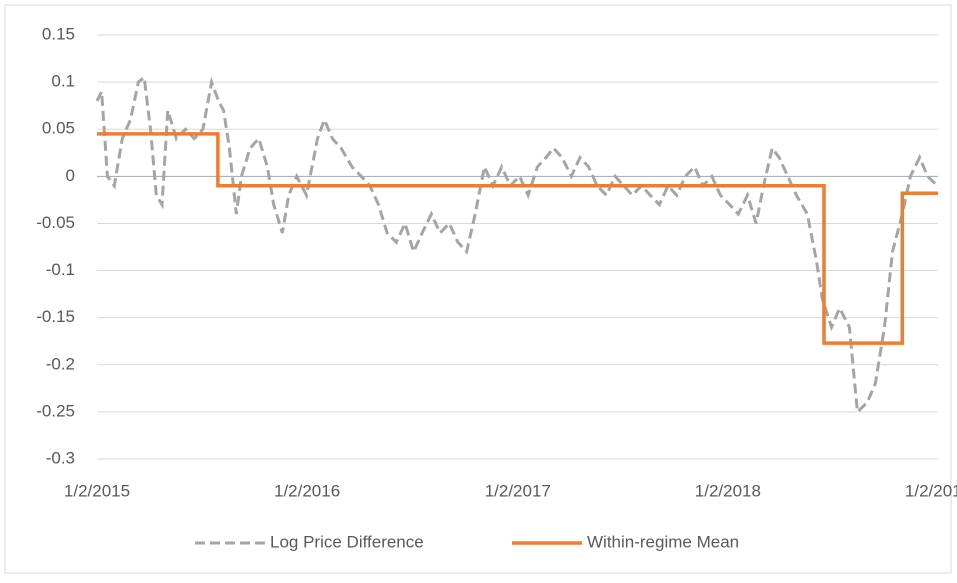  I want to click on y-tick-label: 0.05, so click(58, 128).